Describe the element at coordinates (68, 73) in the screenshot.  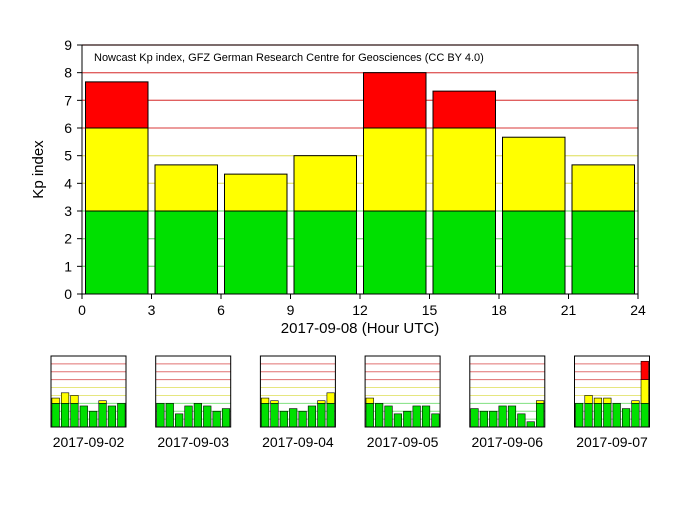
I see `y-tick-label: 8` at that location.